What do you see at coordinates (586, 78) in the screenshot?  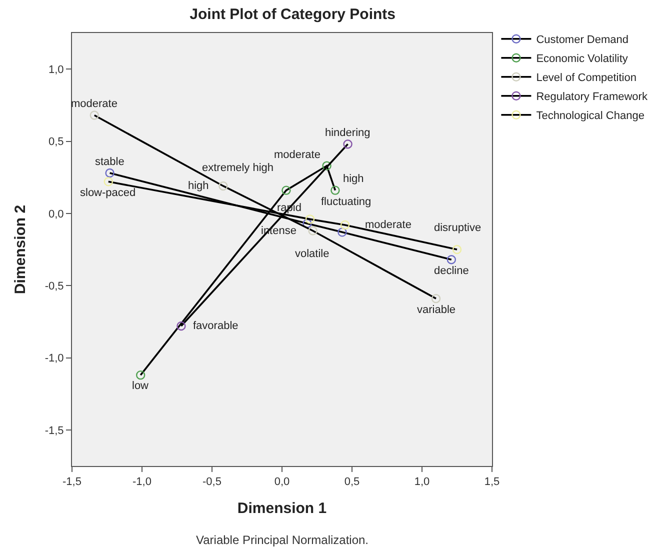 I see `legend-label: Level of Competition` at bounding box center [586, 78].